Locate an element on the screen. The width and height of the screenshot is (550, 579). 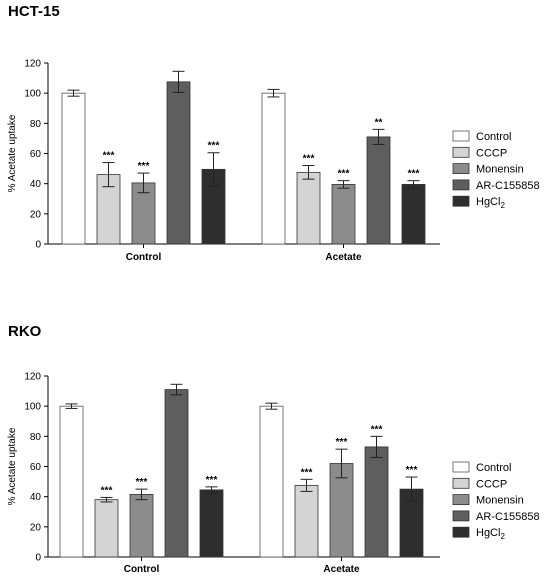
chart-title: RKO is located at coordinates (25, 331).